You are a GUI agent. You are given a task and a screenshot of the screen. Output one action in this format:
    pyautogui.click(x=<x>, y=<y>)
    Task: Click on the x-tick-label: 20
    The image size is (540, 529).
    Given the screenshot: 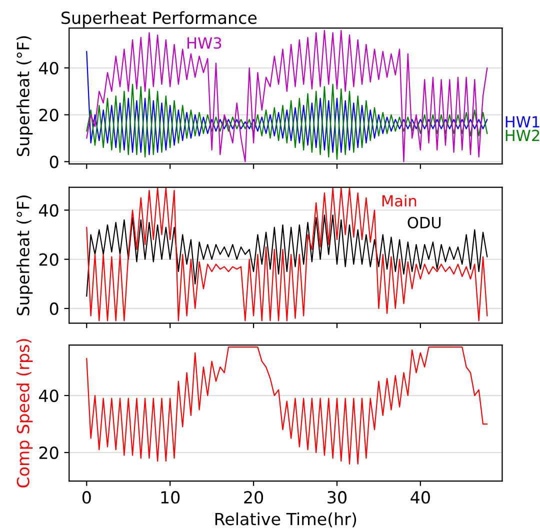 What is the action you would take?
    pyautogui.click(x=254, y=497)
    